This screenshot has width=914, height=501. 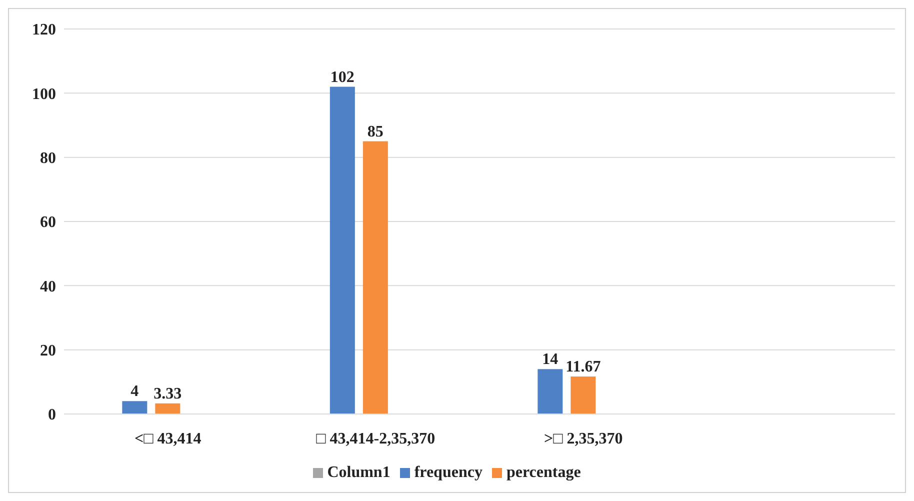 I want to click on legend-label: frequency, so click(x=448, y=472).